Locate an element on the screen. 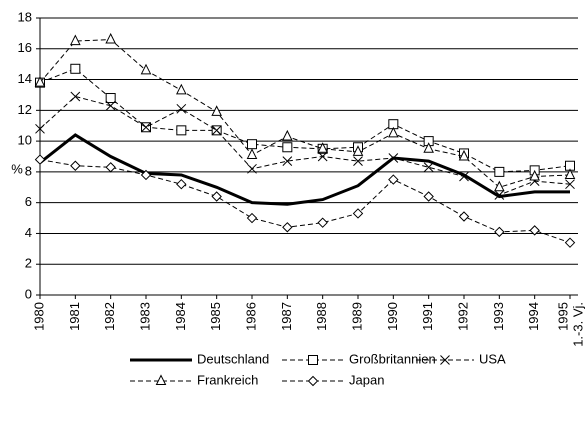 The height and width of the screenshot is (426, 586). x-tick-label: 1981 is located at coordinates (74, 316).